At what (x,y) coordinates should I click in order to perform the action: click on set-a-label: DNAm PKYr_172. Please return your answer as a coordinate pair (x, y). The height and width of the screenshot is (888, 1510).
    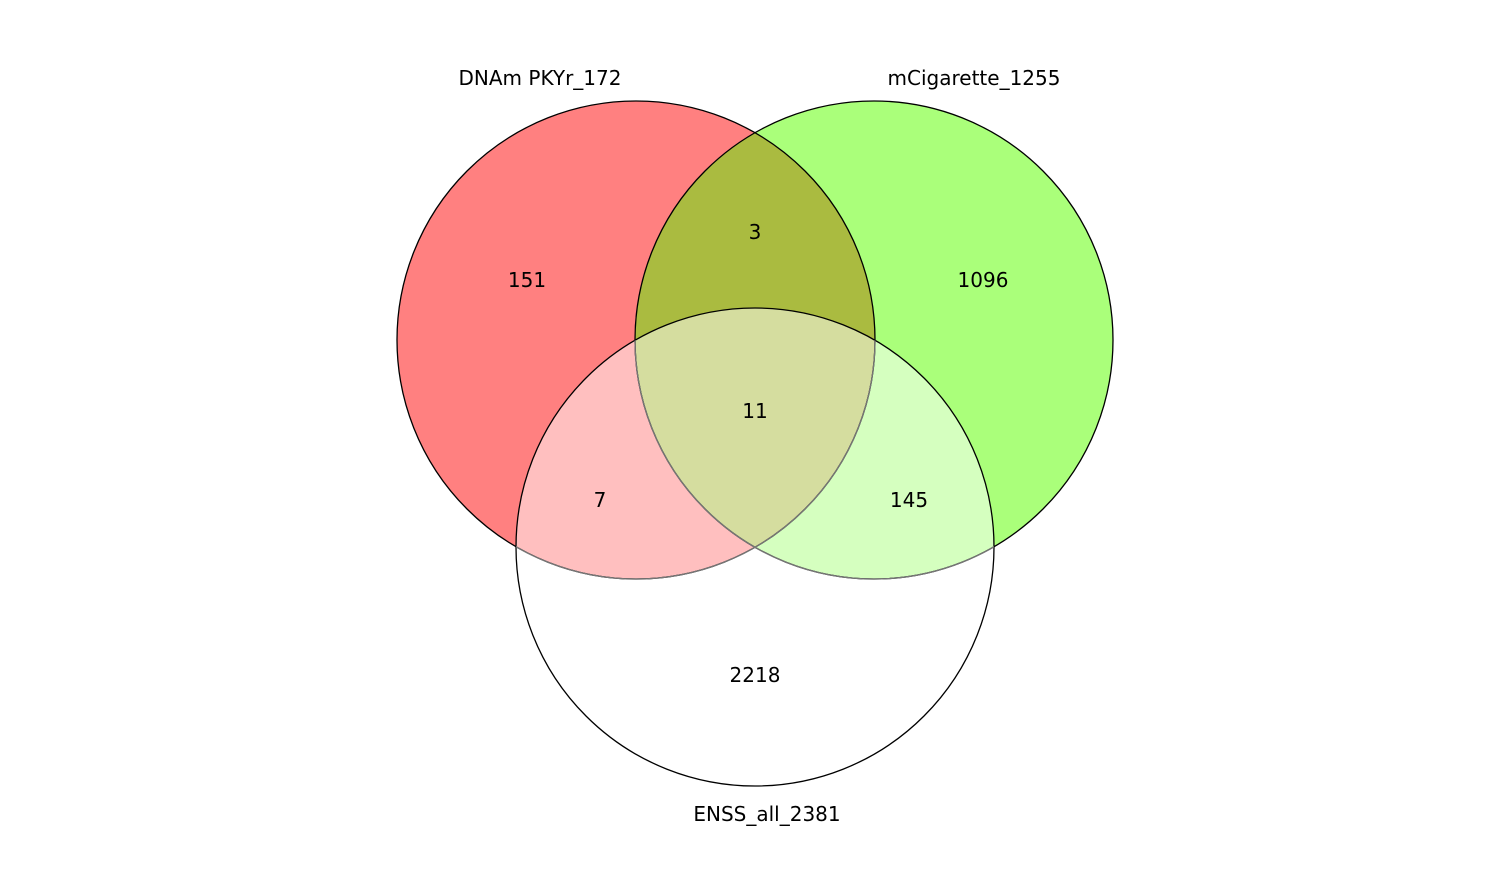
    Looking at the image, I should click on (540, 78).